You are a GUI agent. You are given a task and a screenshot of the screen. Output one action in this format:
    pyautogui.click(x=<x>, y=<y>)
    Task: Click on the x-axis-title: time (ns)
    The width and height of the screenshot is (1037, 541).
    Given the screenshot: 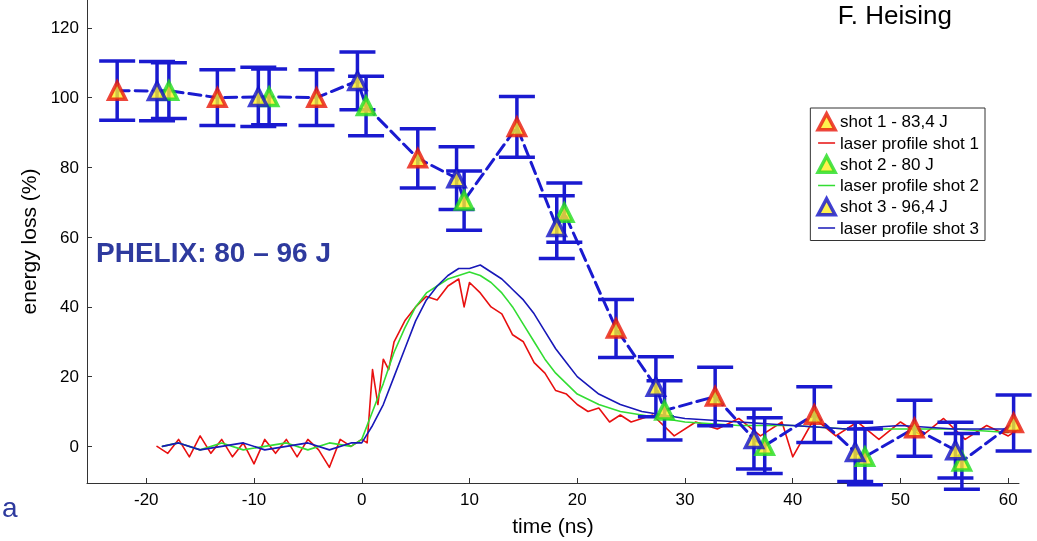 What is the action you would take?
    pyautogui.click(x=553, y=525)
    